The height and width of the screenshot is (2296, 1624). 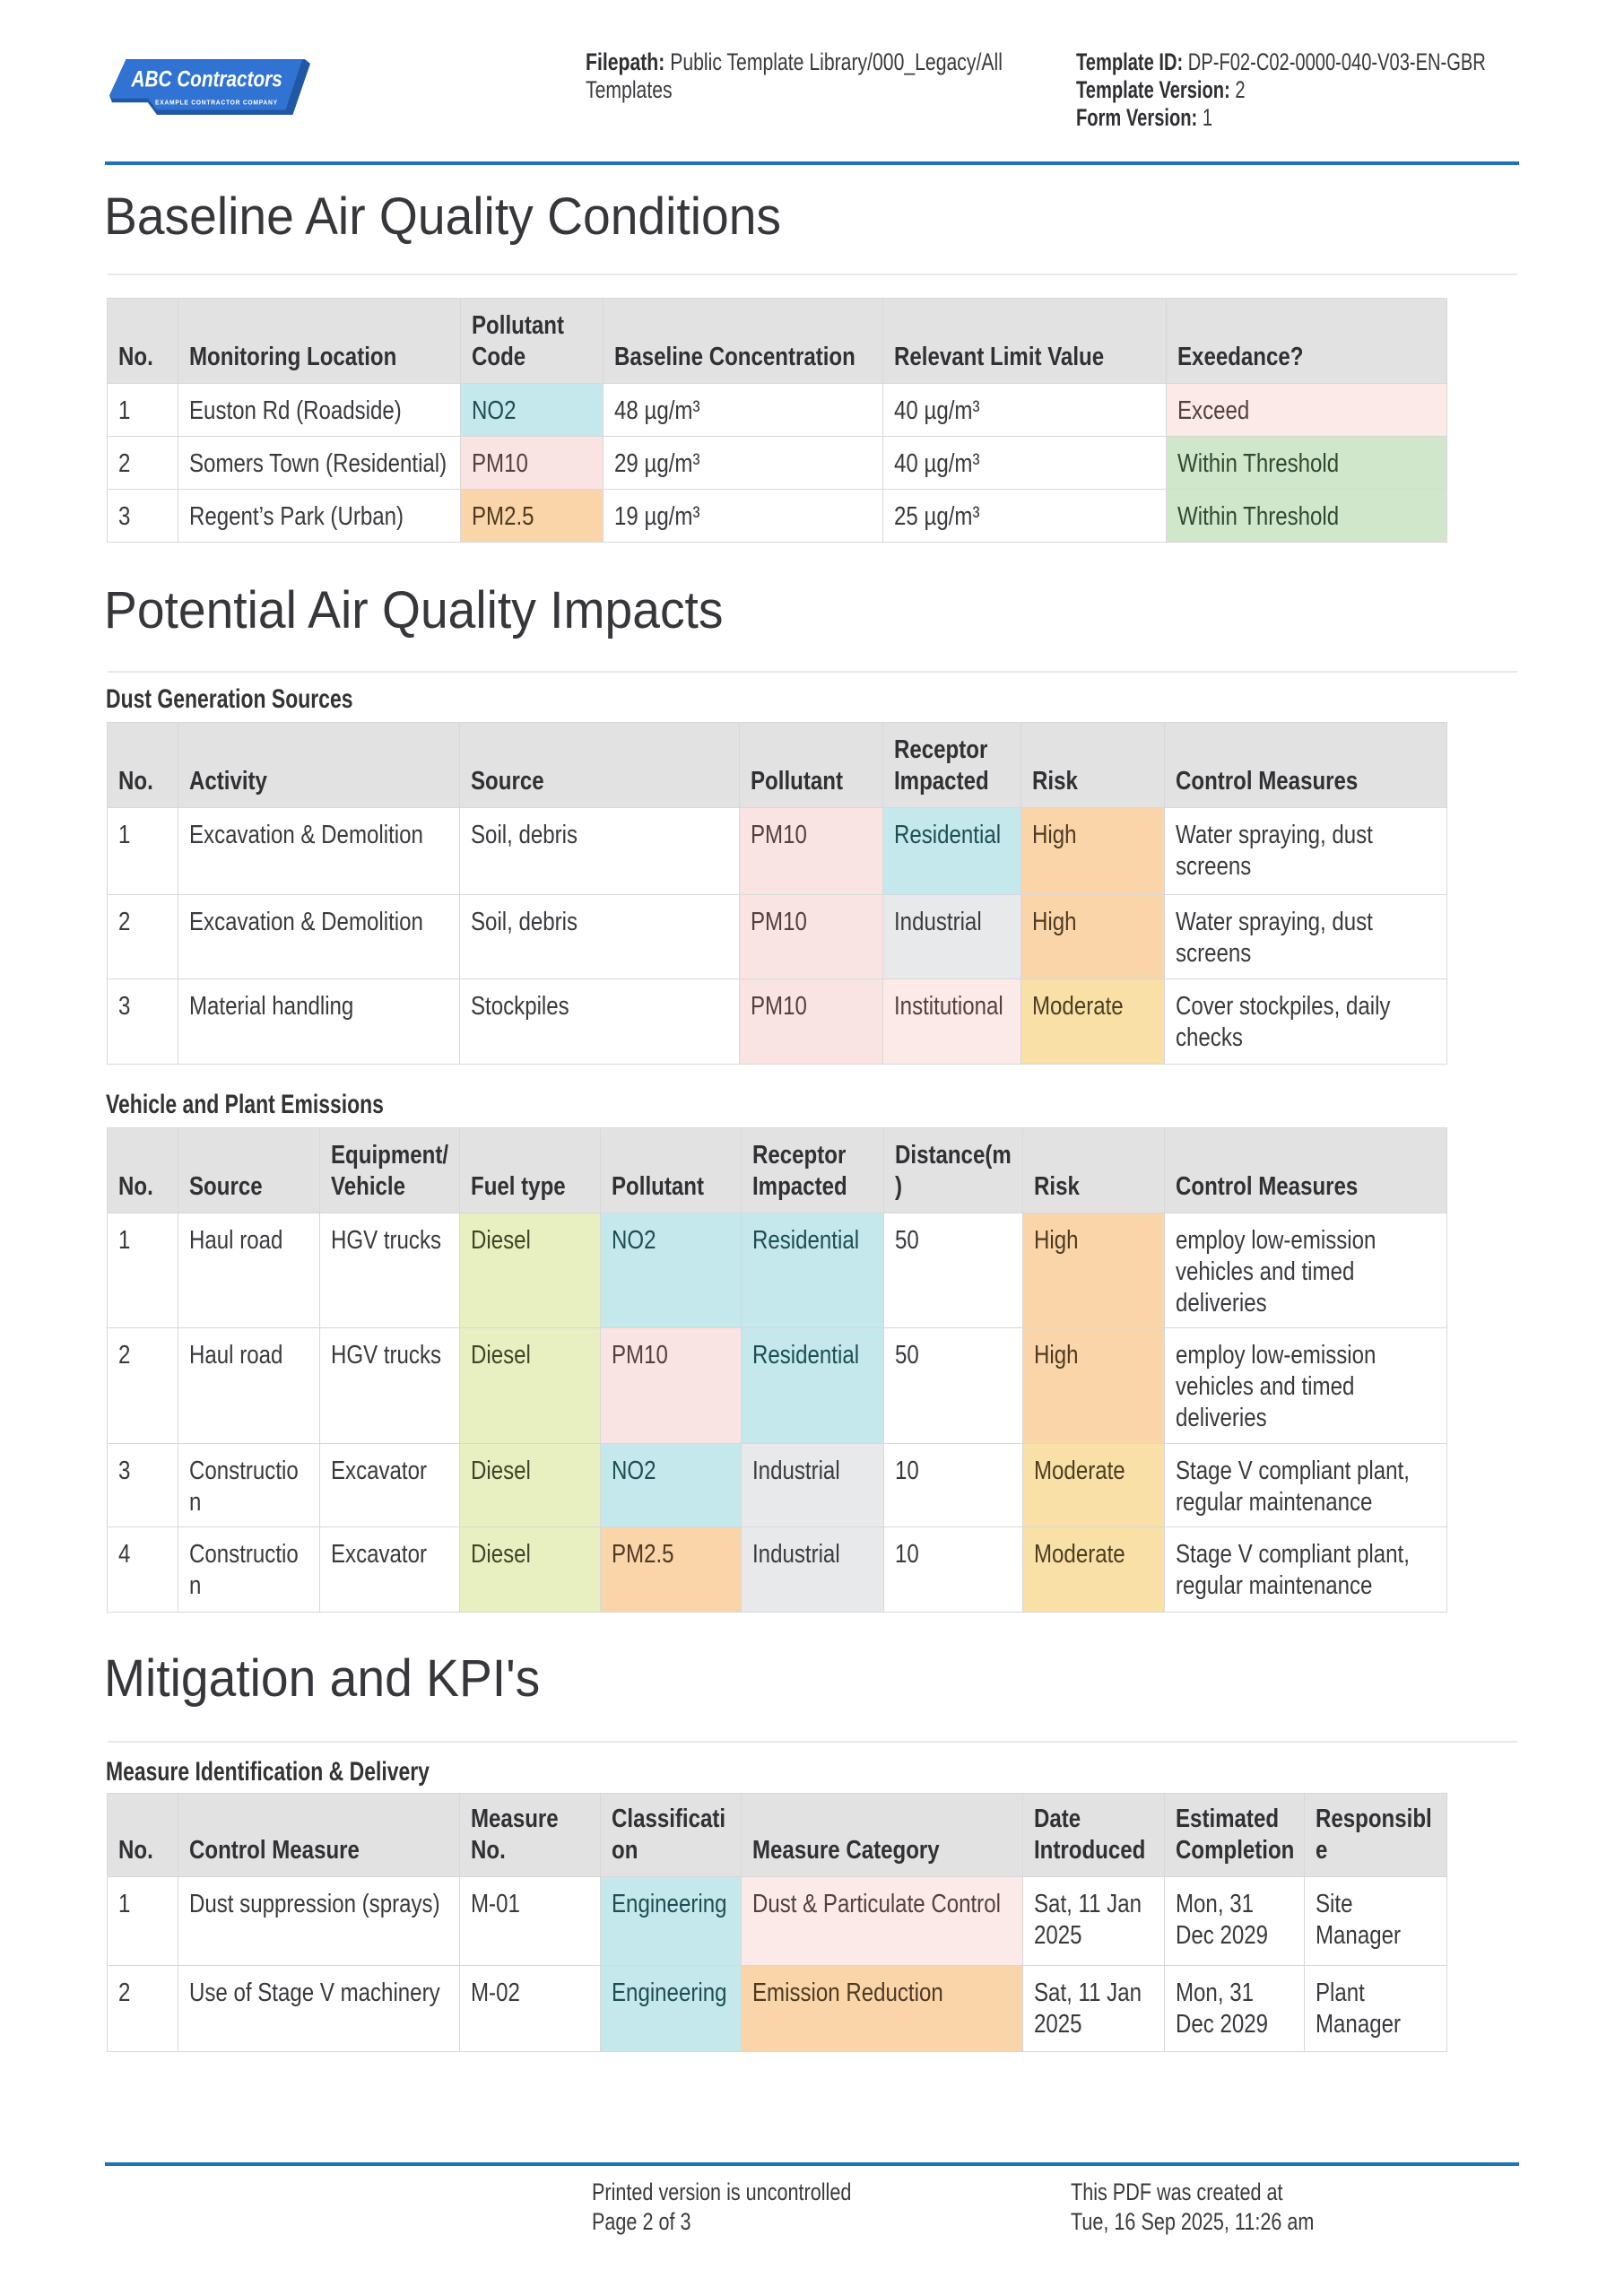 What do you see at coordinates (206, 78) in the screenshot?
I see `svg-text: ABC Contractors` at bounding box center [206, 78].